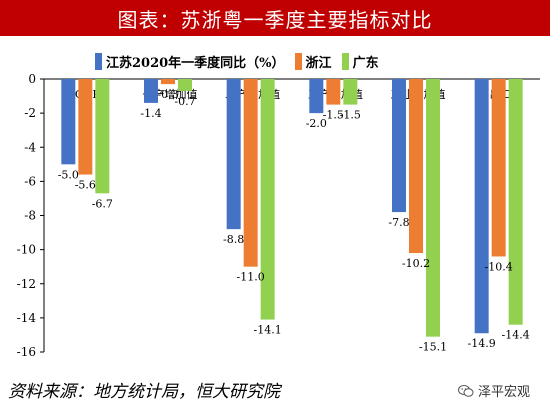  What do you see at coordinates (30, 113) in the screenshot?
I see `y-tick-label: -2` at bounding box center [30, 113].